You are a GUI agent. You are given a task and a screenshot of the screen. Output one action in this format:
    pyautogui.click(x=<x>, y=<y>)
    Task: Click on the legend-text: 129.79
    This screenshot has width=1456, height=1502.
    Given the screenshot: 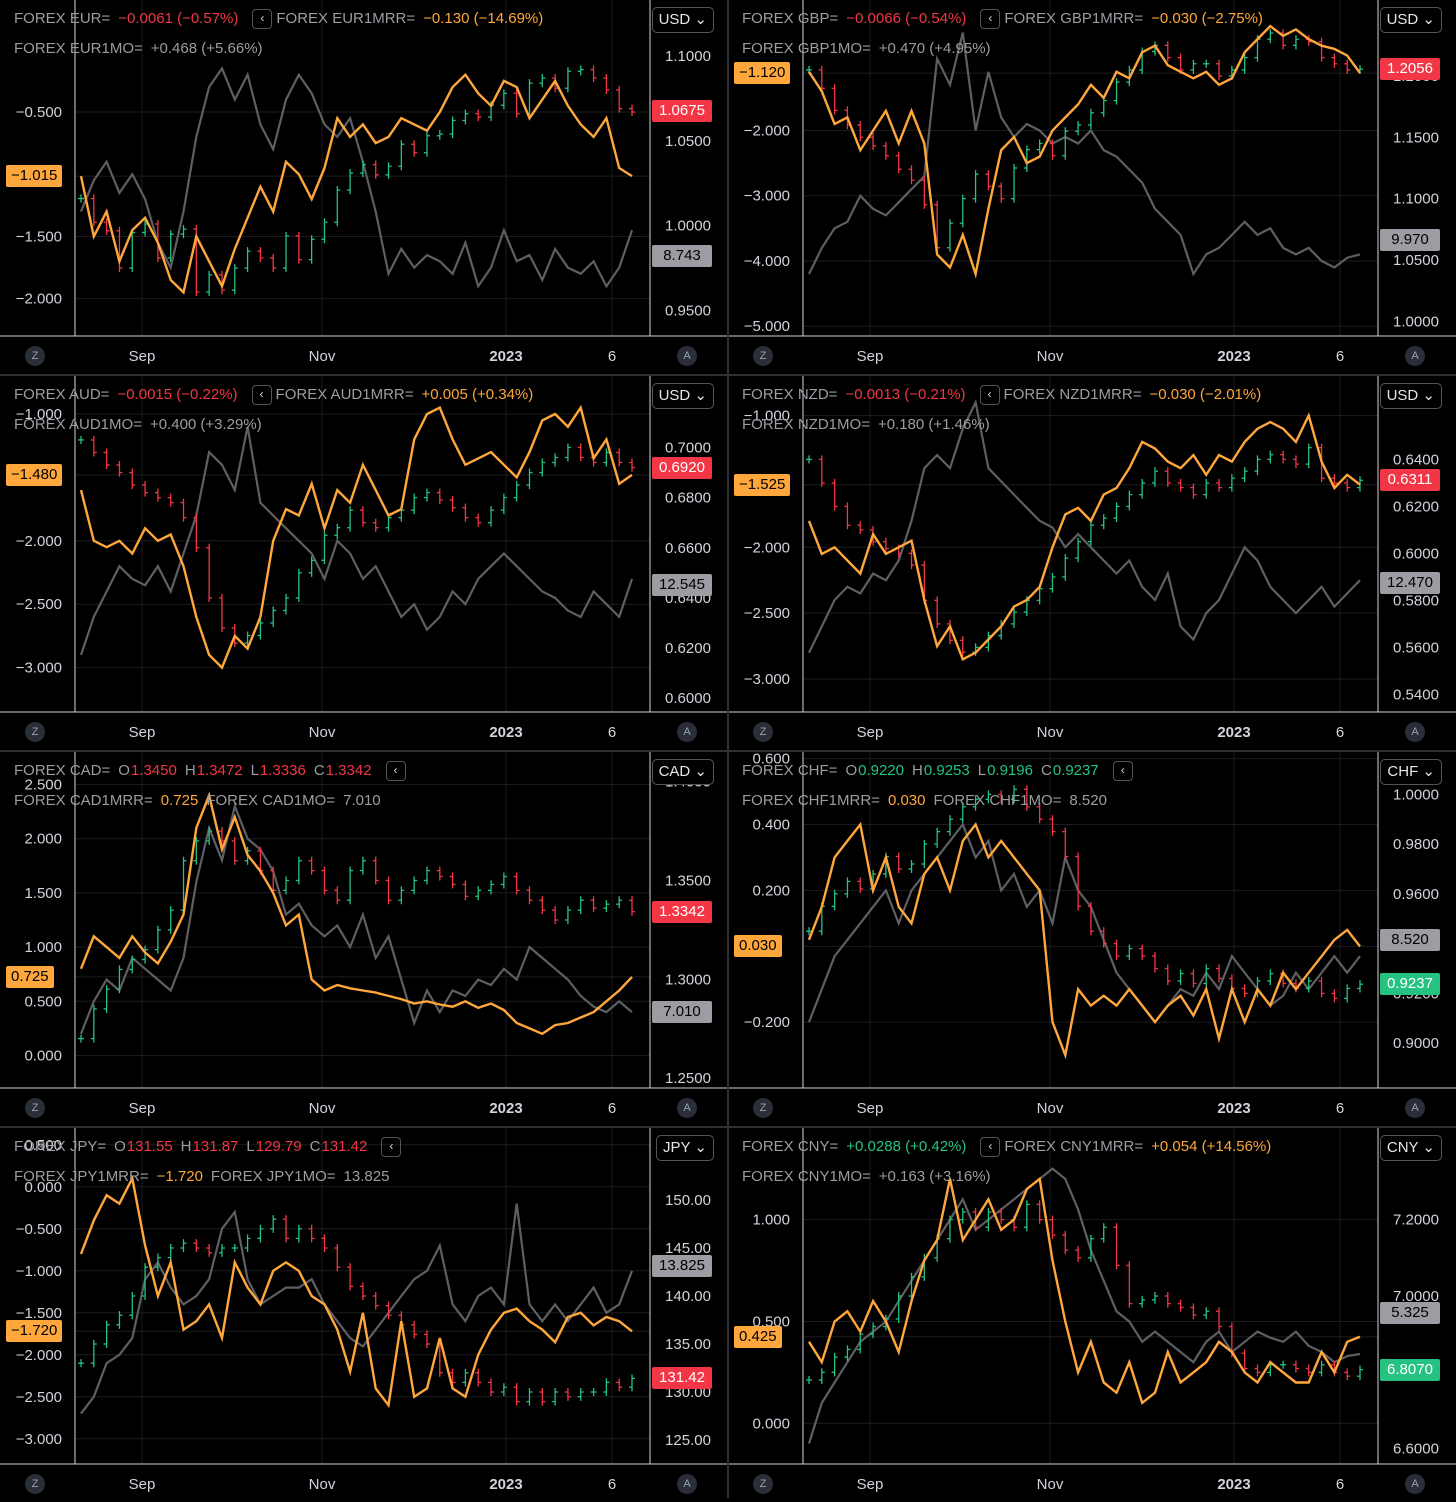 What is the action you would take?
    pyautogui.click(x=278, y=1146)
    